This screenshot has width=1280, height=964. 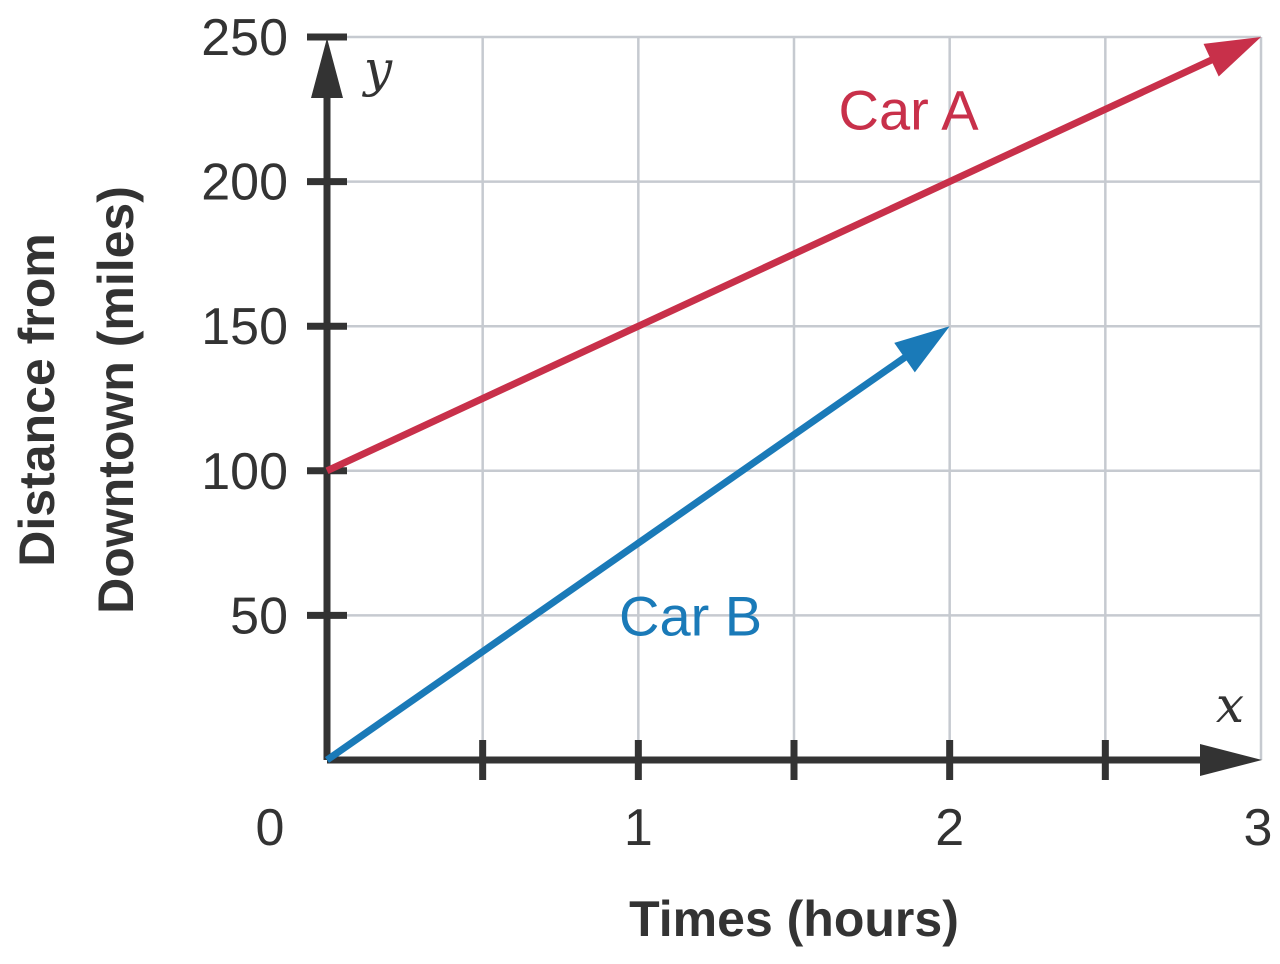 What do you see at coordinates (244, 472) in the screenshot?
I see `y-tick-label: 100` at bounding box center [244, 472].